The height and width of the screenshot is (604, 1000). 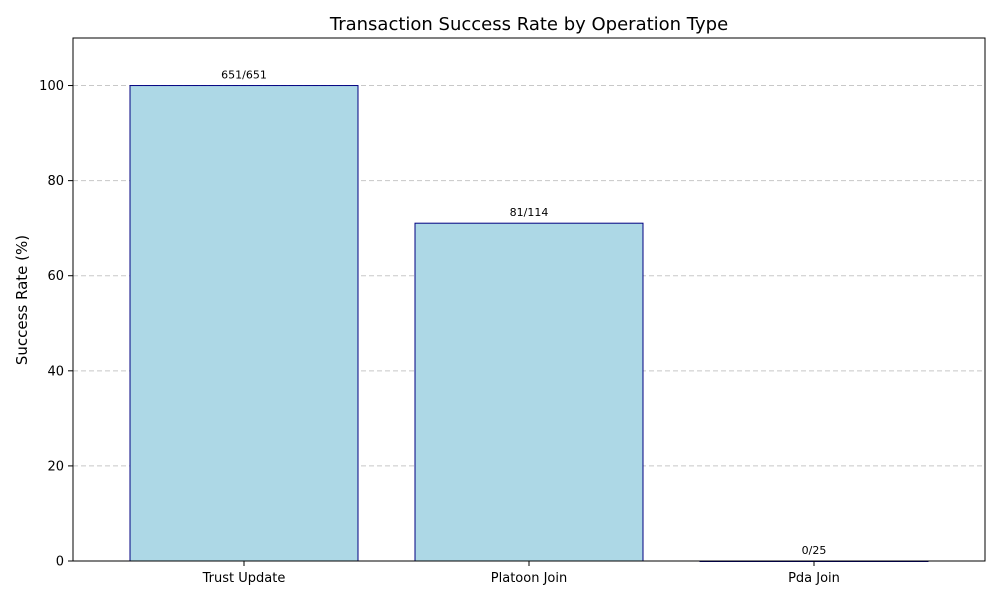 I want to click on bar-data-label: 0/25, so click(x=814, y=550).